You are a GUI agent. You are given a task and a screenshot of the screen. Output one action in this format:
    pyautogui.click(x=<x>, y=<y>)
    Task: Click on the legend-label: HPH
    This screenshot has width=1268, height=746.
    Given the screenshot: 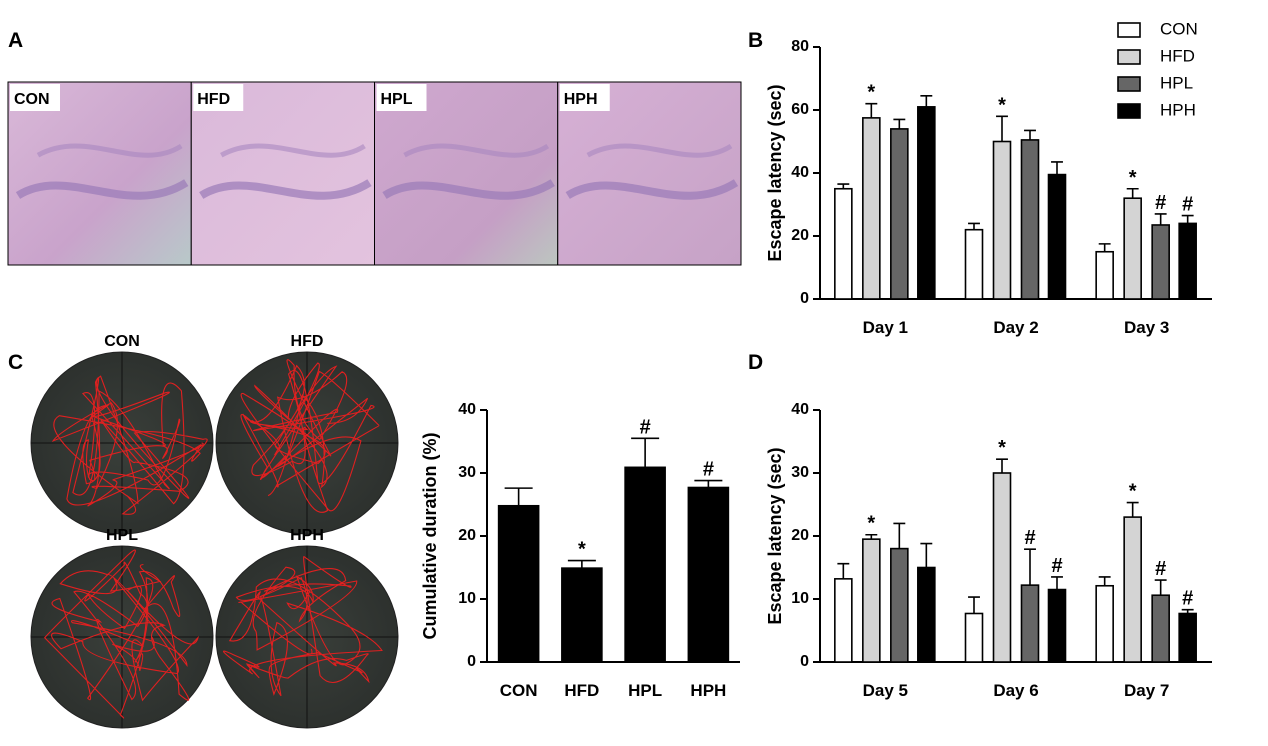 What is the action you would take?
    pyautogui.click(x=1178, y=109)
    